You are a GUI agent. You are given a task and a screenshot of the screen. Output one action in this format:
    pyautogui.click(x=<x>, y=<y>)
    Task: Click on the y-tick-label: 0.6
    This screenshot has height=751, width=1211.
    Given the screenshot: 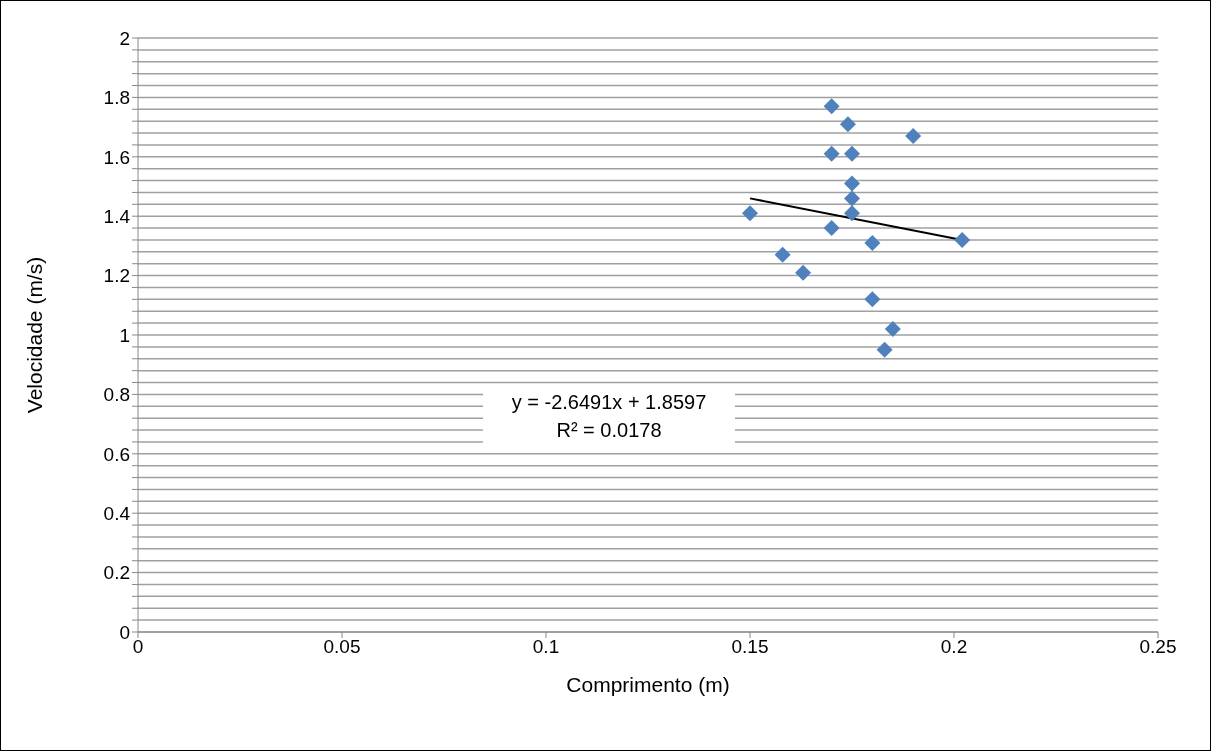 What is the action you would take?
    pyautogui.click(x=116, y=454)
    